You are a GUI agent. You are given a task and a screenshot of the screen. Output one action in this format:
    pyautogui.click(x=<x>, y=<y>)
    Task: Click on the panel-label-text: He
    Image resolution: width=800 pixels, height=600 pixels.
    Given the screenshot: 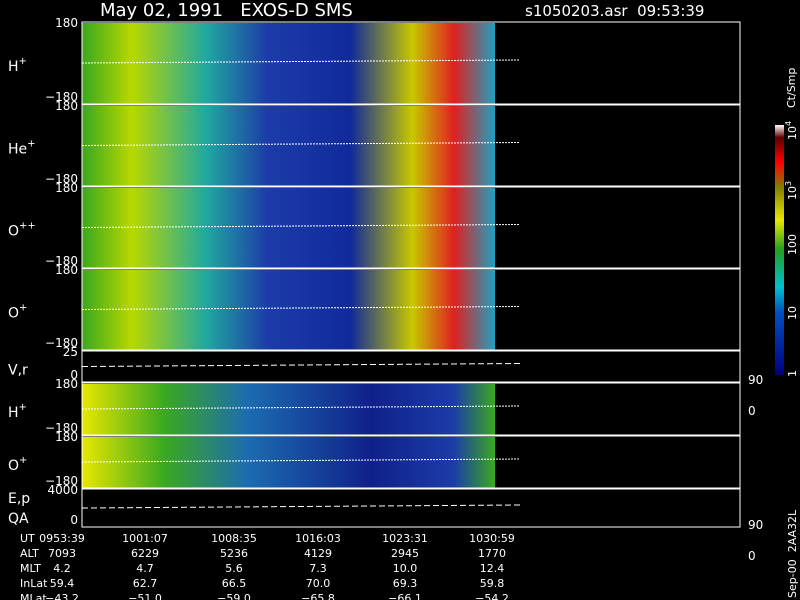 What is the action you would take?
    pyautogui.click(x=17, y=150)
    